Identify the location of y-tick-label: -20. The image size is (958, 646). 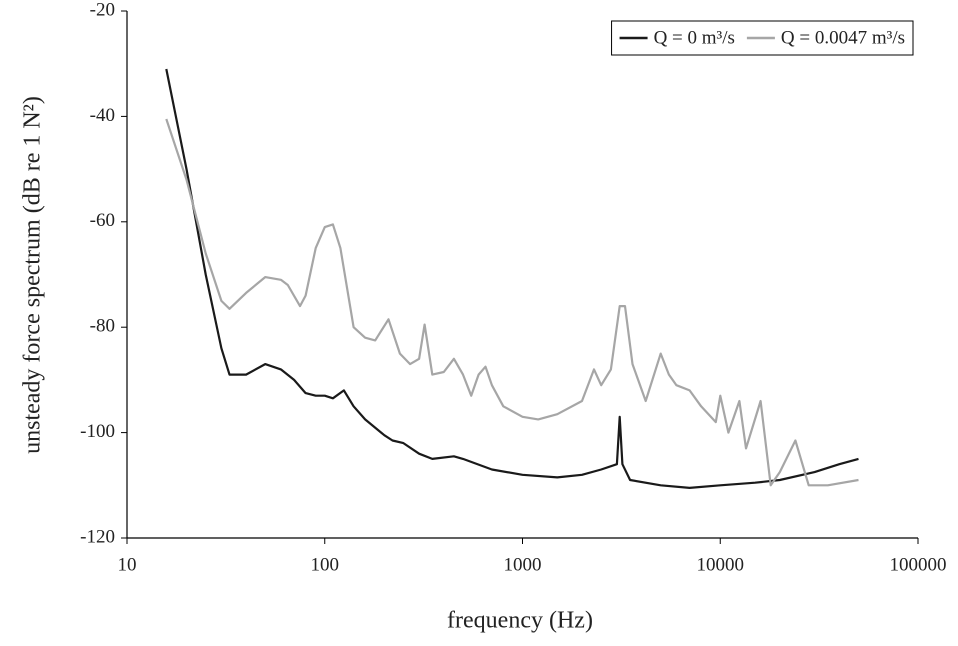
(102, 10).